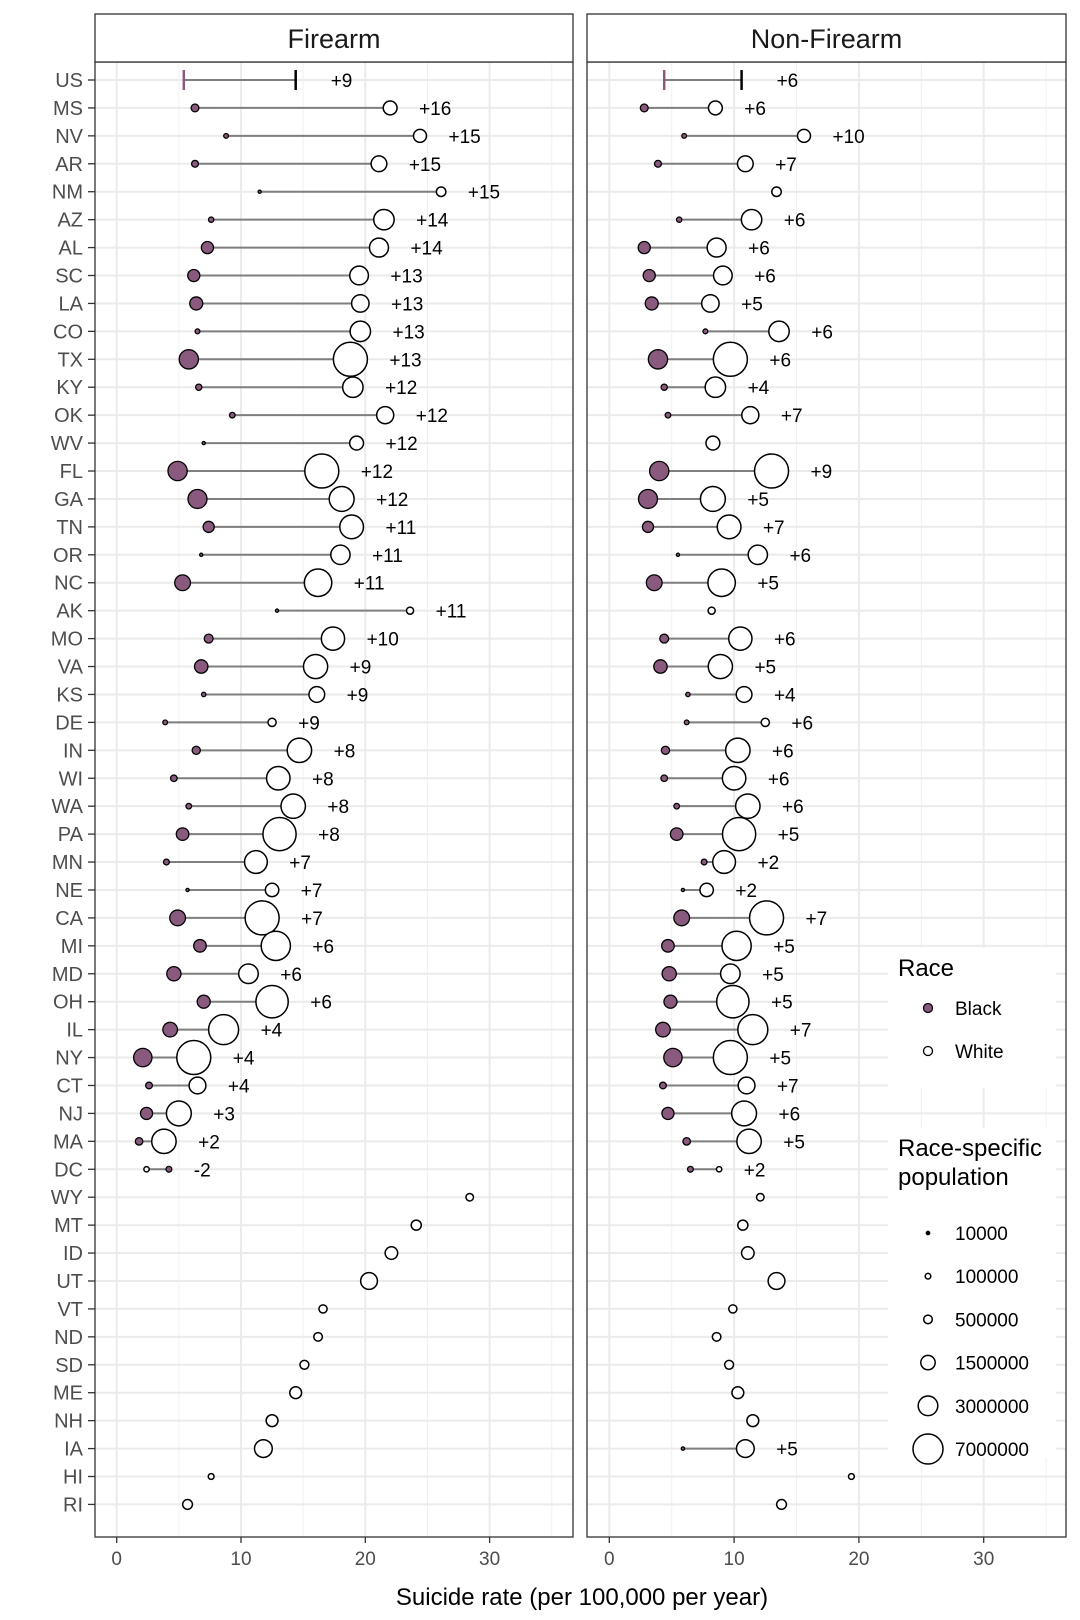  I want to click on y-tick-label: MO, so click(67, 640).